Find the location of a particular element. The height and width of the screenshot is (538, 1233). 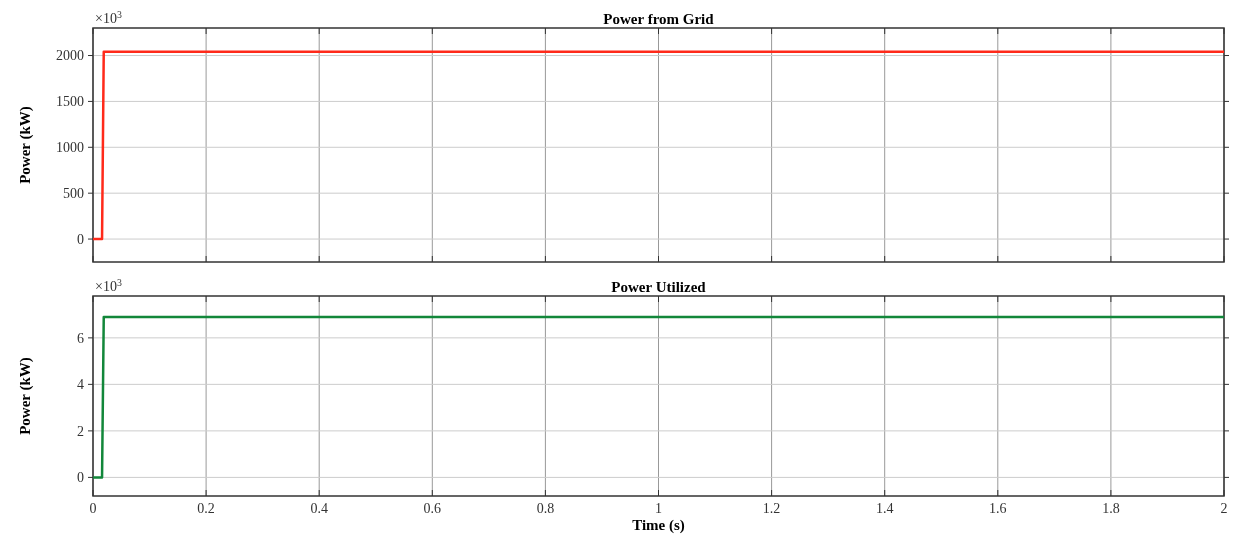

x-tick-label: 0.4 is located at coordinates (319, 508).